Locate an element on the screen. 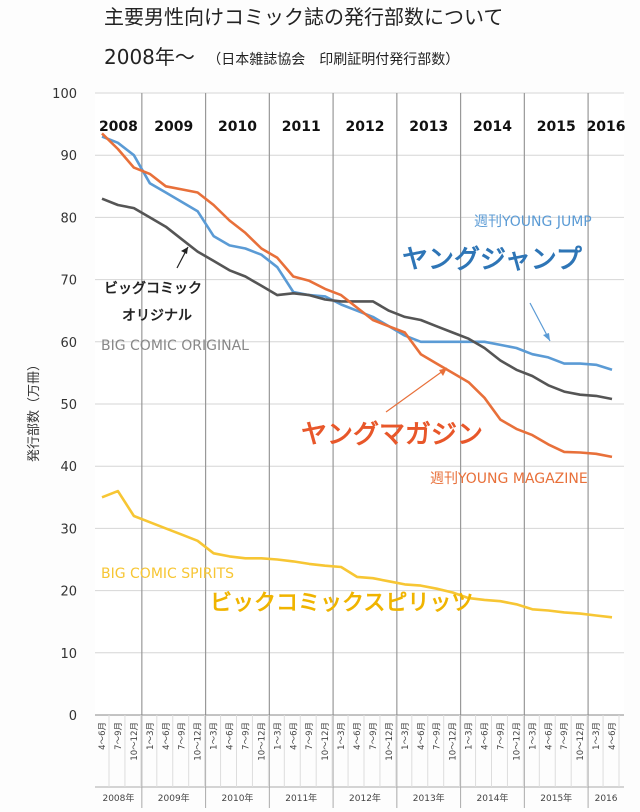  year-label-top: 2008 is located at coordinates (118, 127).